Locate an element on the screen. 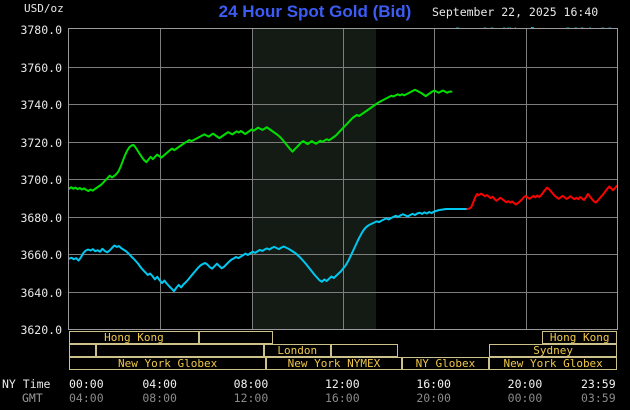 The height and width of the screenshot is (410, 630). x-axis-gmt-tick-label: 08:00 is located at coordinates (159, 398).